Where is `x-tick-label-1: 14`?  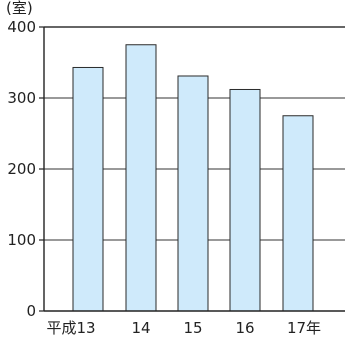 x-tick-label-1: 14 is located at coordinates (140, 328).